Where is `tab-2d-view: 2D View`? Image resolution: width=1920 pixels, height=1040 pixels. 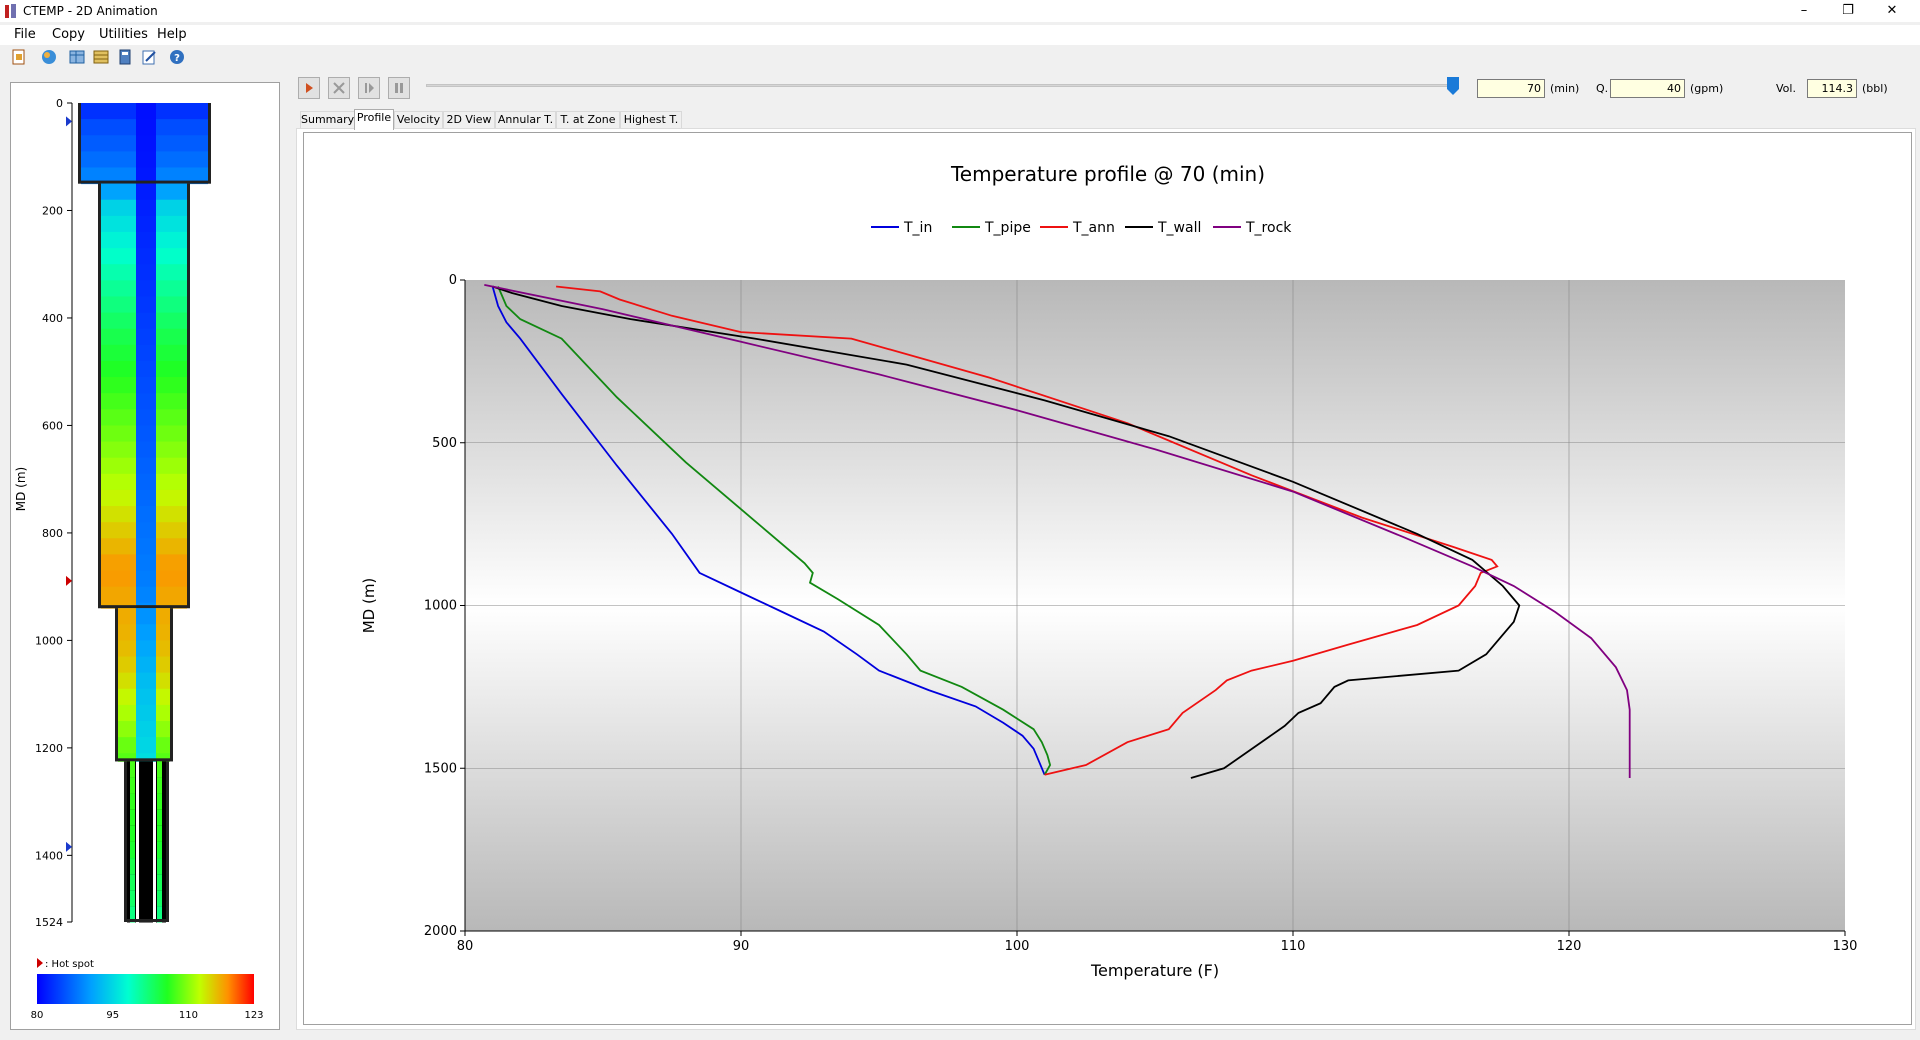 tab-2d-view: 2D View is located at coordinates (469, 120).